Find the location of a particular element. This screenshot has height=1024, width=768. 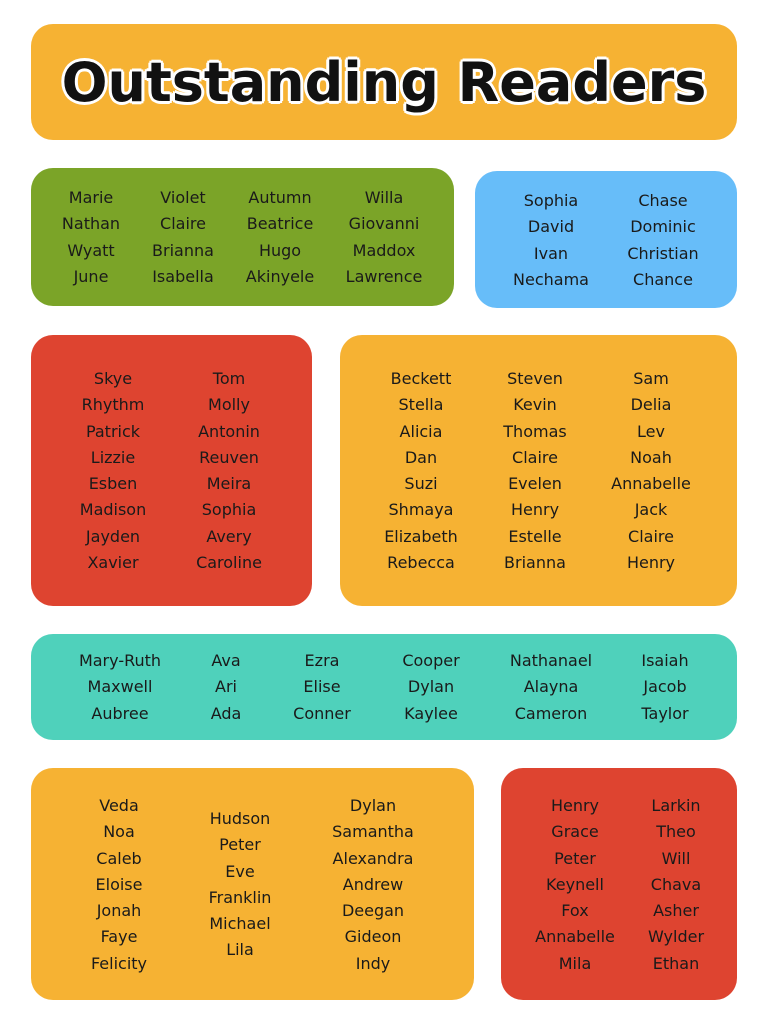

names-box-orange-bottom is located at coordinates (252, 884).